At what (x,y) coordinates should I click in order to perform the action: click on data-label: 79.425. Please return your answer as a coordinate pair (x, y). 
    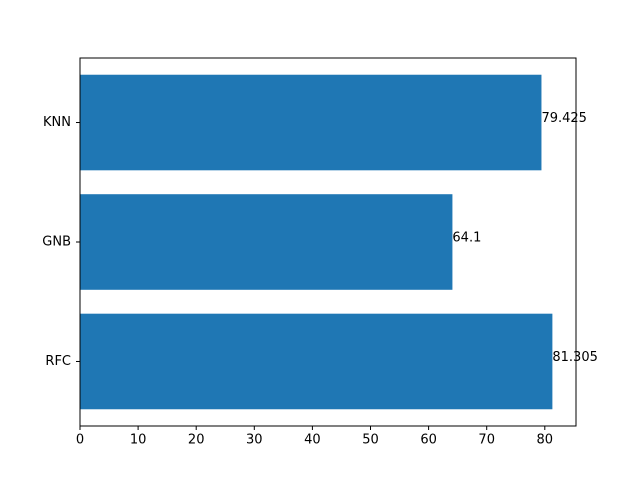
    Looking at the image, I should click on (564, 118).